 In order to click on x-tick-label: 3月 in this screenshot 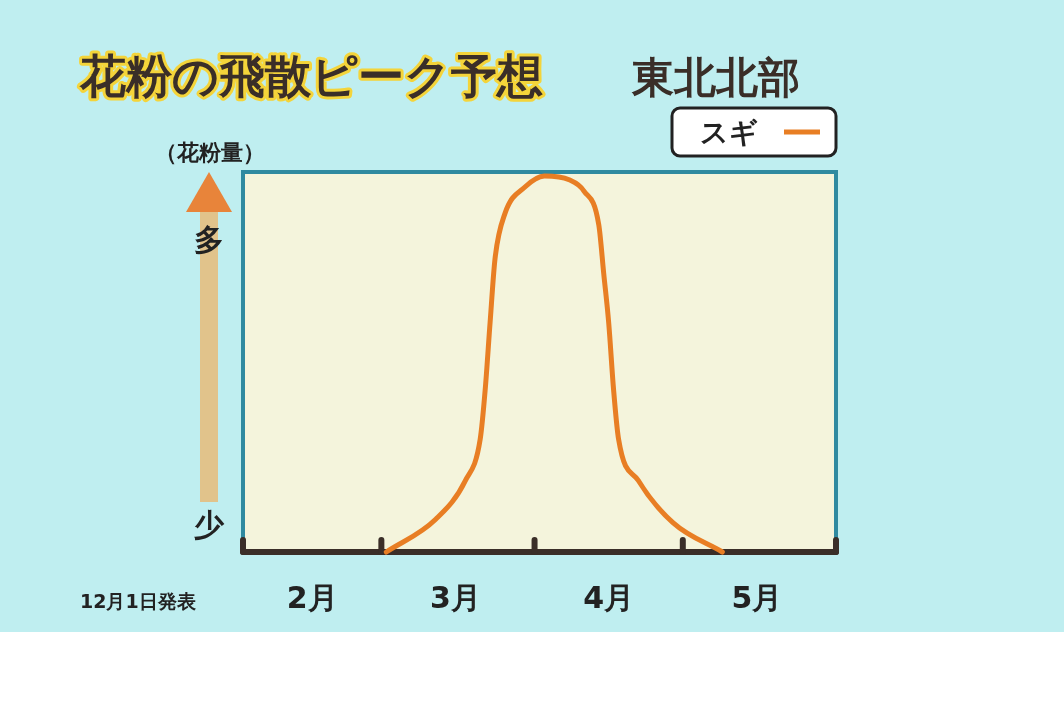, I will do `click(455, 597)`.